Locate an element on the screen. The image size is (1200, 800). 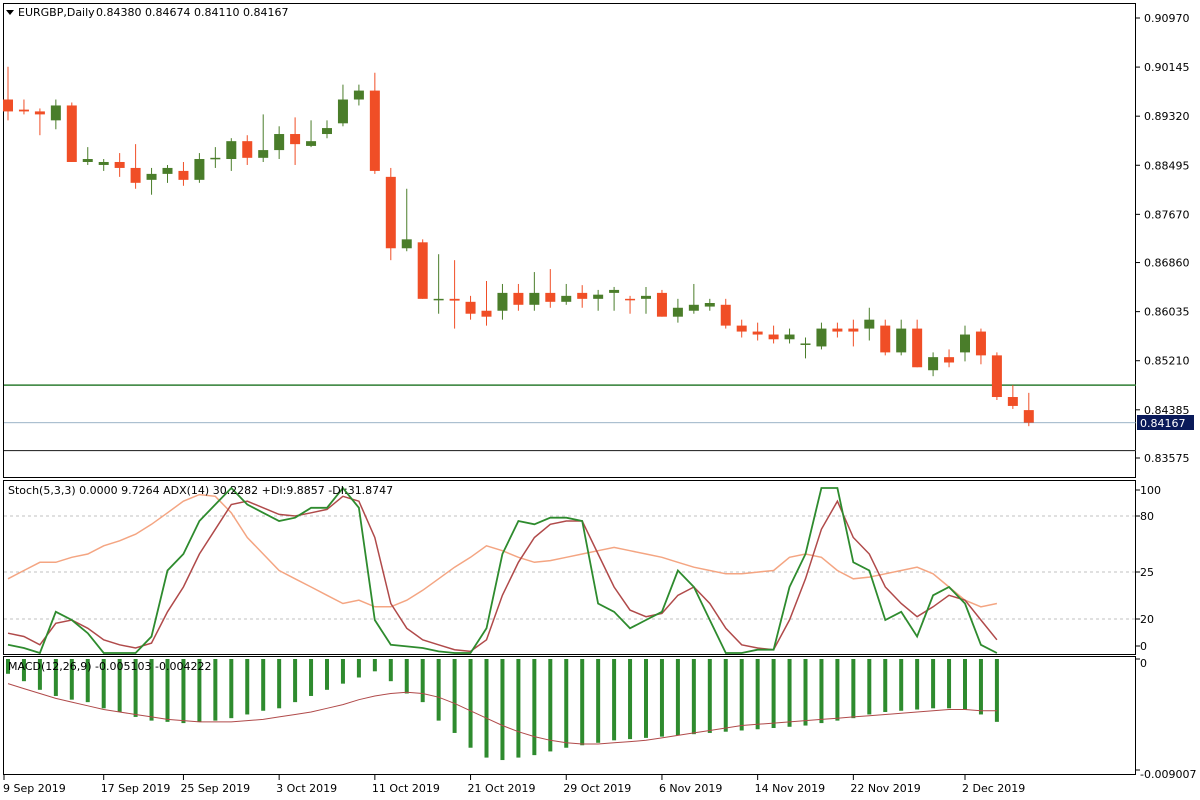
price-tick-label: 0.87670 is located at coordinates (1167, 214).